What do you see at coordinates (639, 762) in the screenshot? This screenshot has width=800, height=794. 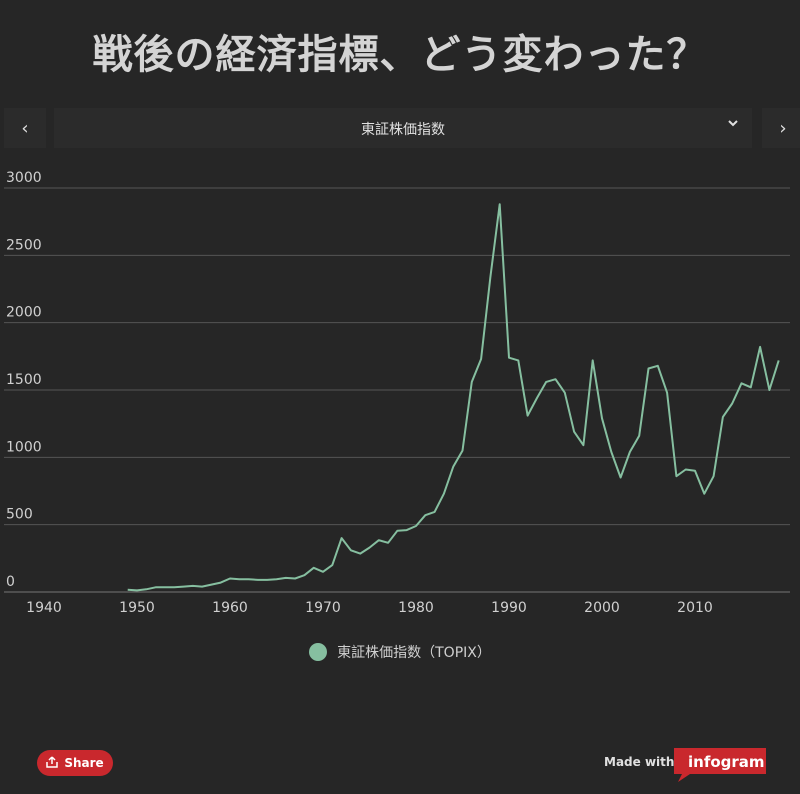 I see `made-with-label: Made with` at bounding box center [639, 762].